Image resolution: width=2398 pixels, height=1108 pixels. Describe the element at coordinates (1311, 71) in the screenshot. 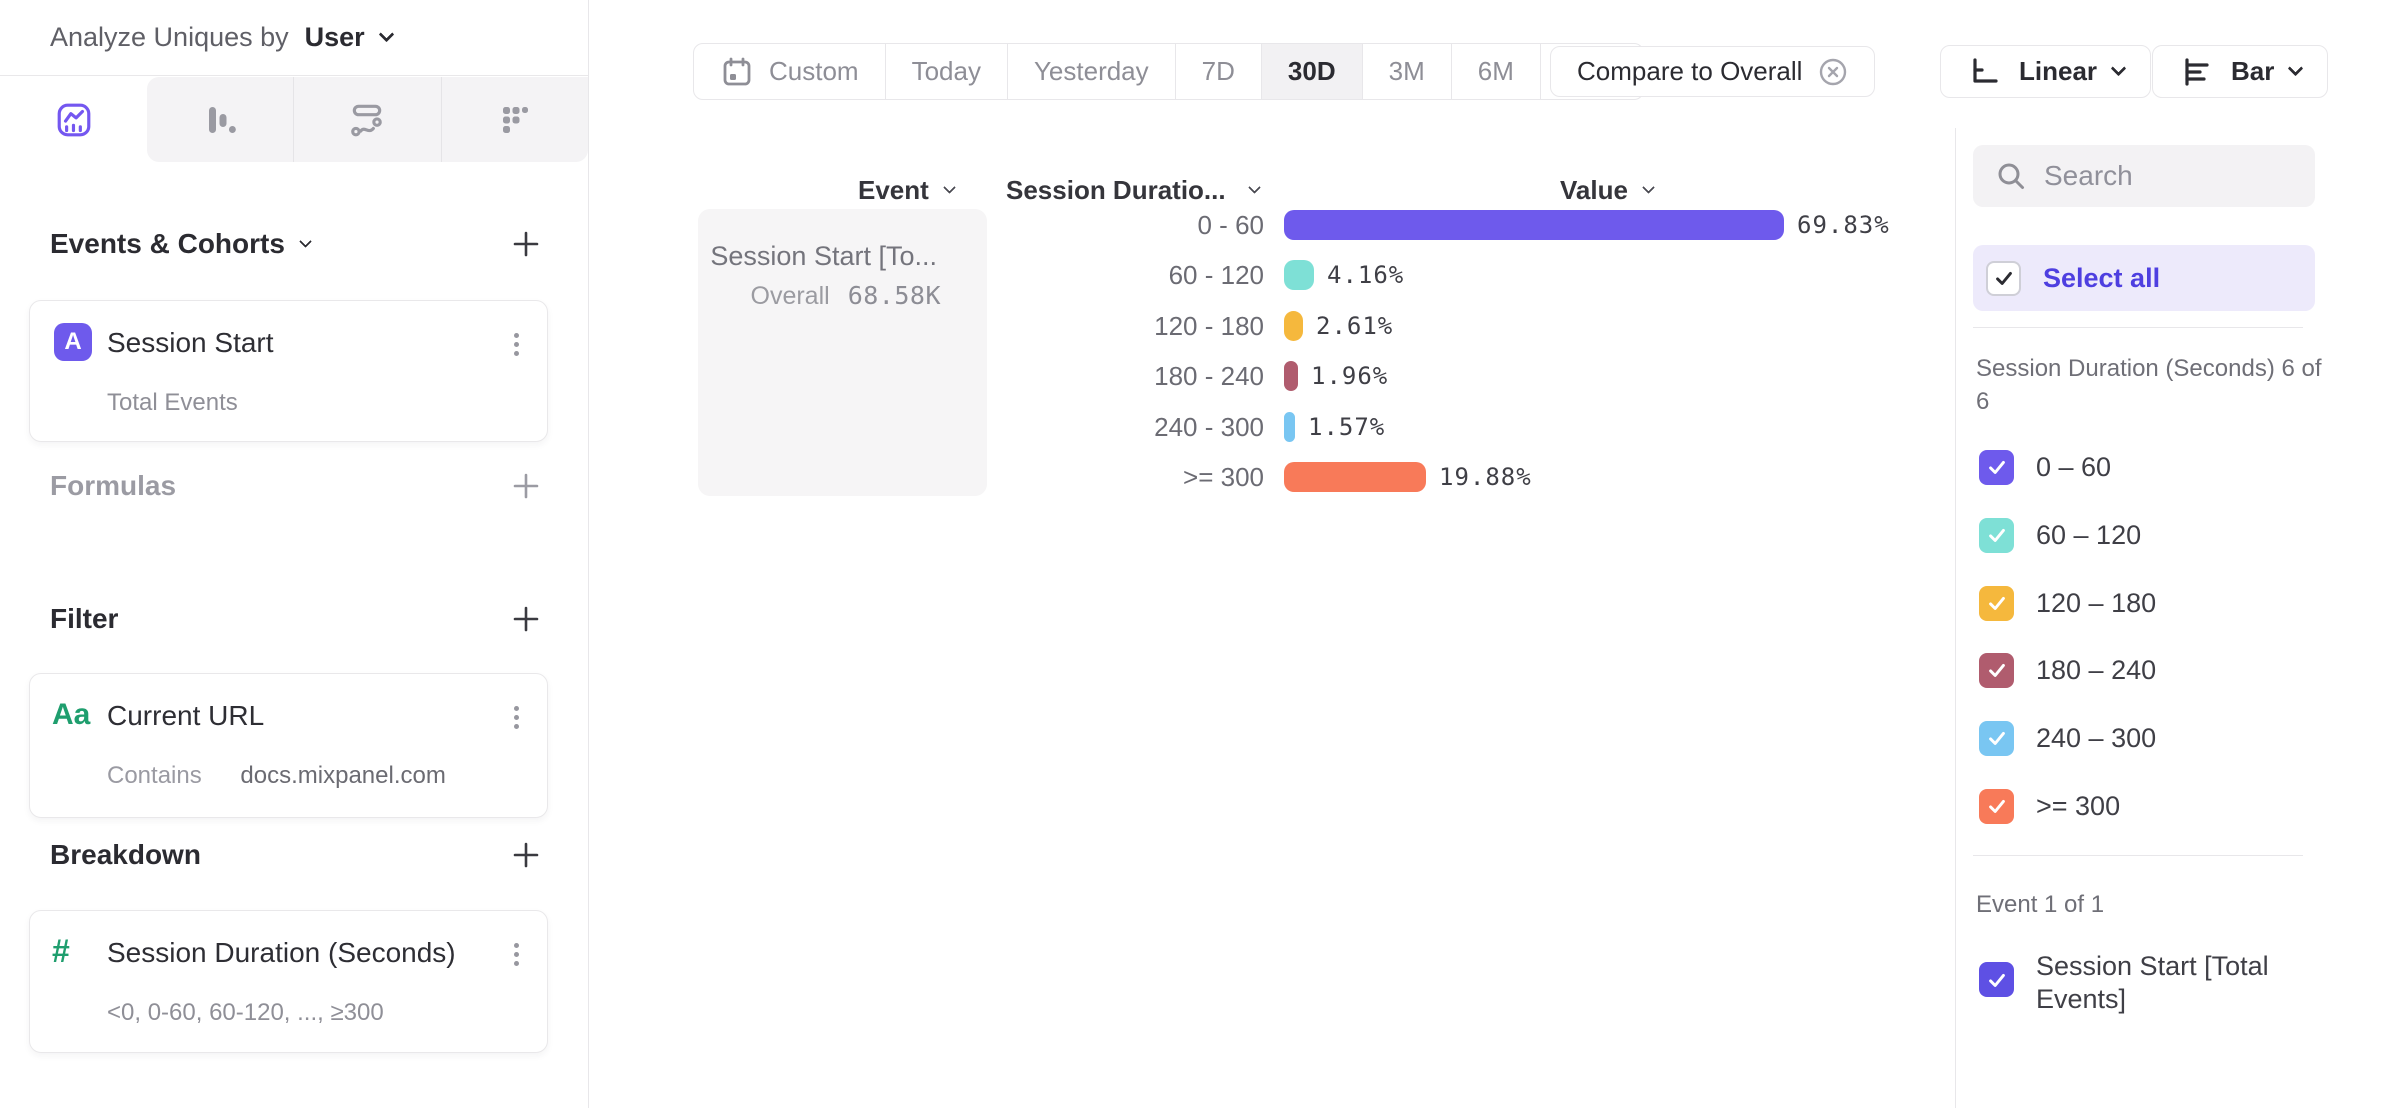

I see `date-range-30d: 30D` at that location.